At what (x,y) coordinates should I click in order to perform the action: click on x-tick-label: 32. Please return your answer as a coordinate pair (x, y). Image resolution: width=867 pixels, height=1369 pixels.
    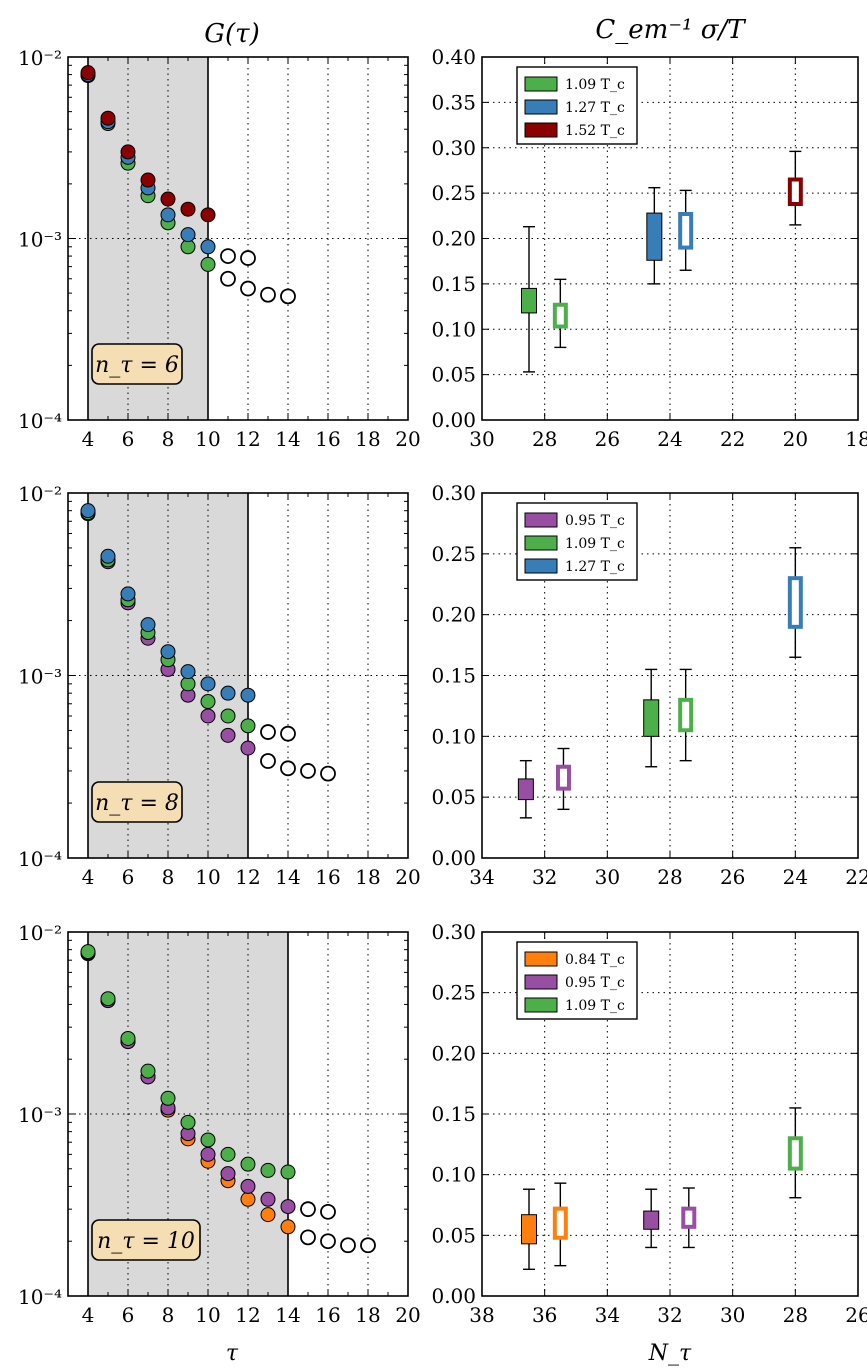
    Looking at the image, I should click on (544, 877).